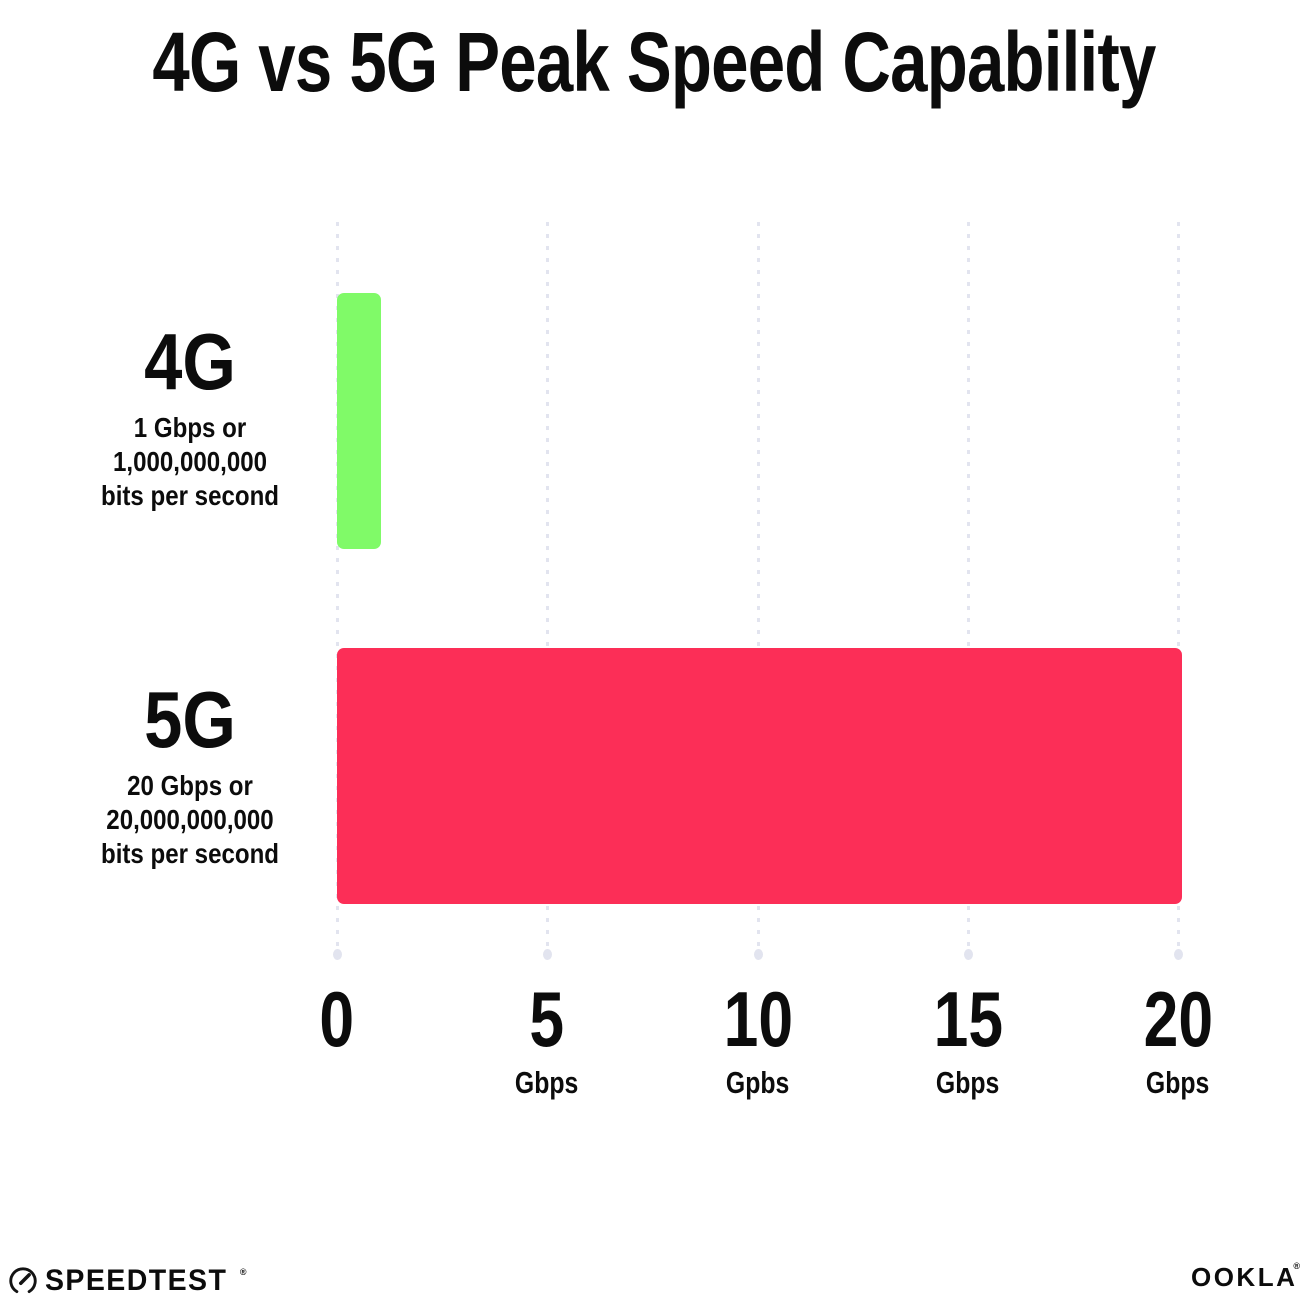  I want to click on x-tick-number-text: 5, so click(547, 1019).